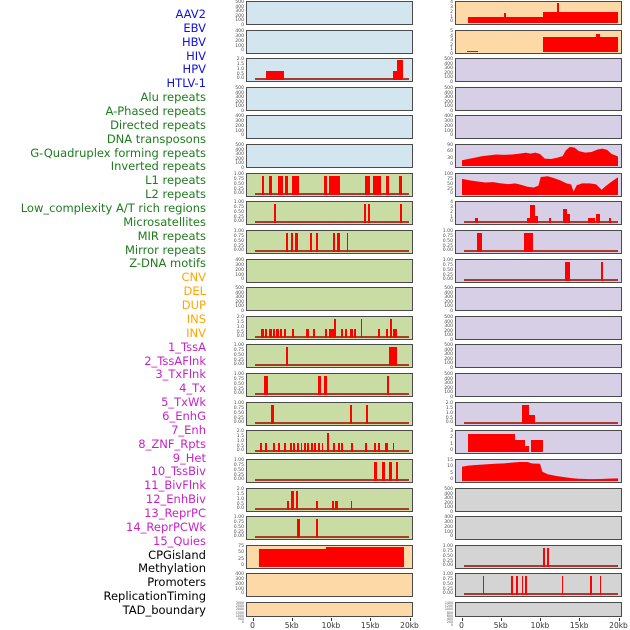 The width and height of the screenshot is (630, 630). What do you see at coordinates (183, 402) in the screenshot?
I see `track-label: 5_TxWk` at bounding box center [183, 402].